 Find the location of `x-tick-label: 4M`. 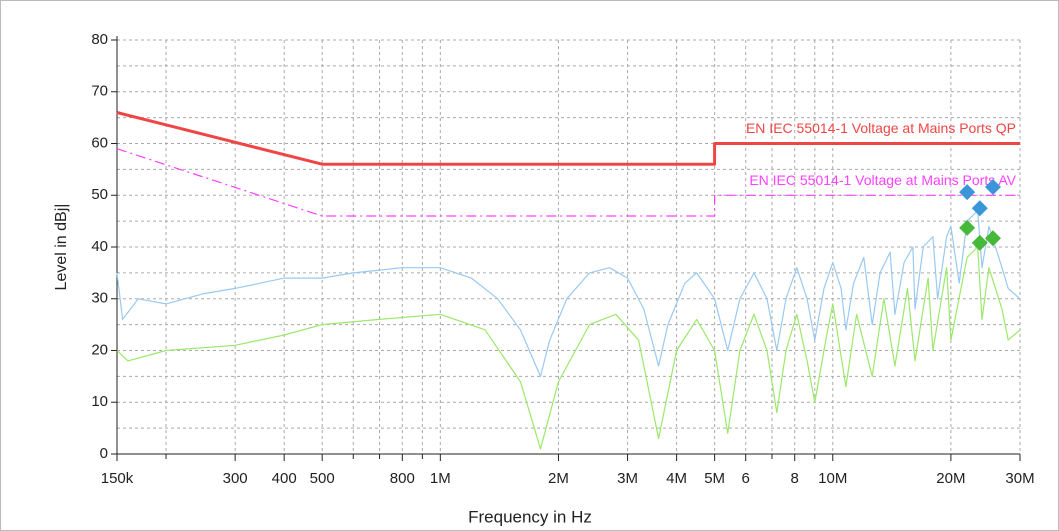

x-tick-label: 4M is located at coordinates (676, 478).